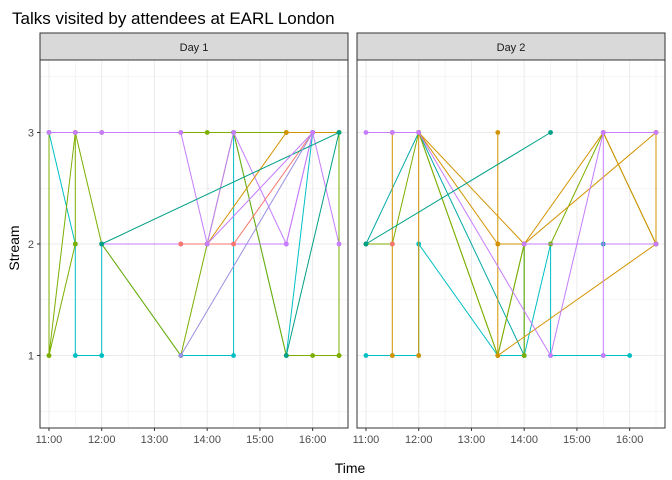 The height and width of the screenshot is (480, 672). I want to click on y-tick-label: 1, so click(31, 357).